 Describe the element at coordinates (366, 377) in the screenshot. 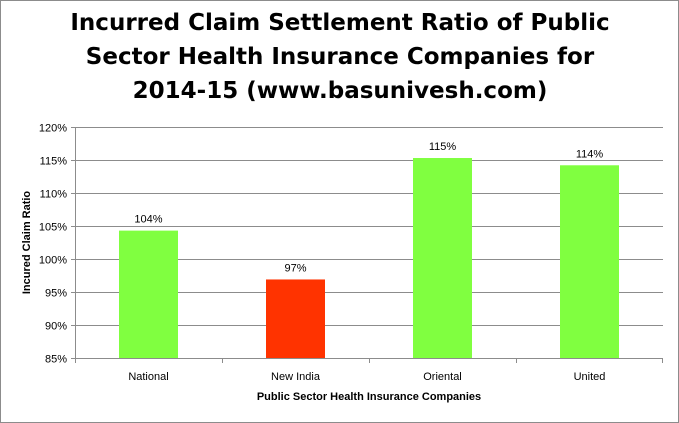

I see `x-tick-labels: National New India Oriental United` at that location.